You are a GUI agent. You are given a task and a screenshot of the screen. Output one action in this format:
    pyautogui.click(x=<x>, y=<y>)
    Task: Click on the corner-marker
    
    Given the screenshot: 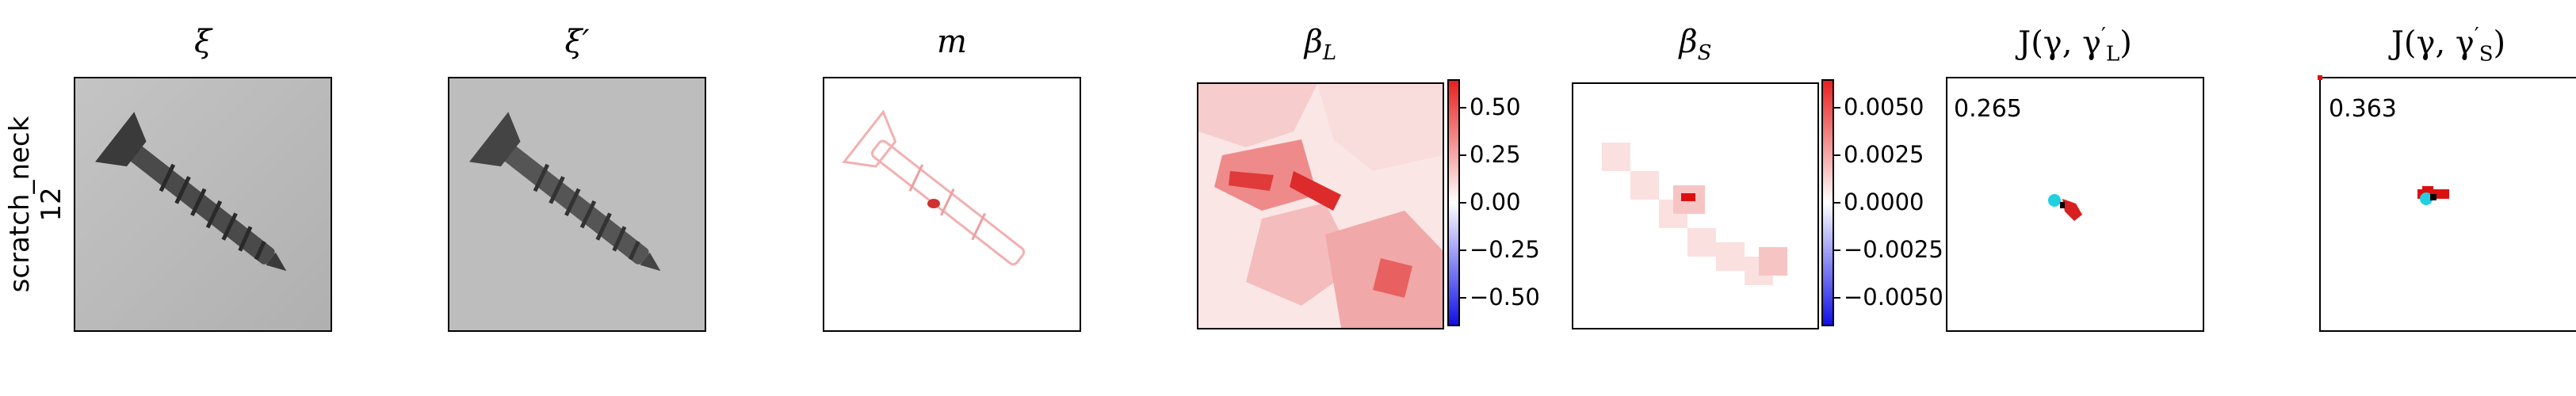 What is the action you would take?
    pyautogui.click(x=2320, y=77)
    